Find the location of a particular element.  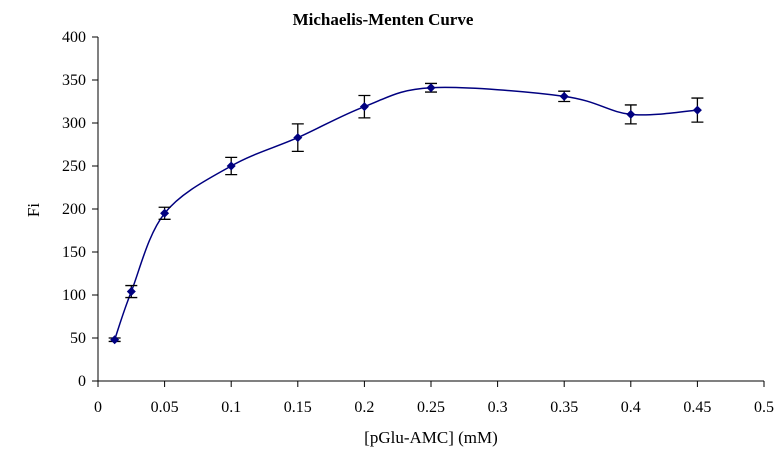

y-axis-ticks: 0 50 100 150 200 250 300 350 400 is located at coordinates (80, 209).